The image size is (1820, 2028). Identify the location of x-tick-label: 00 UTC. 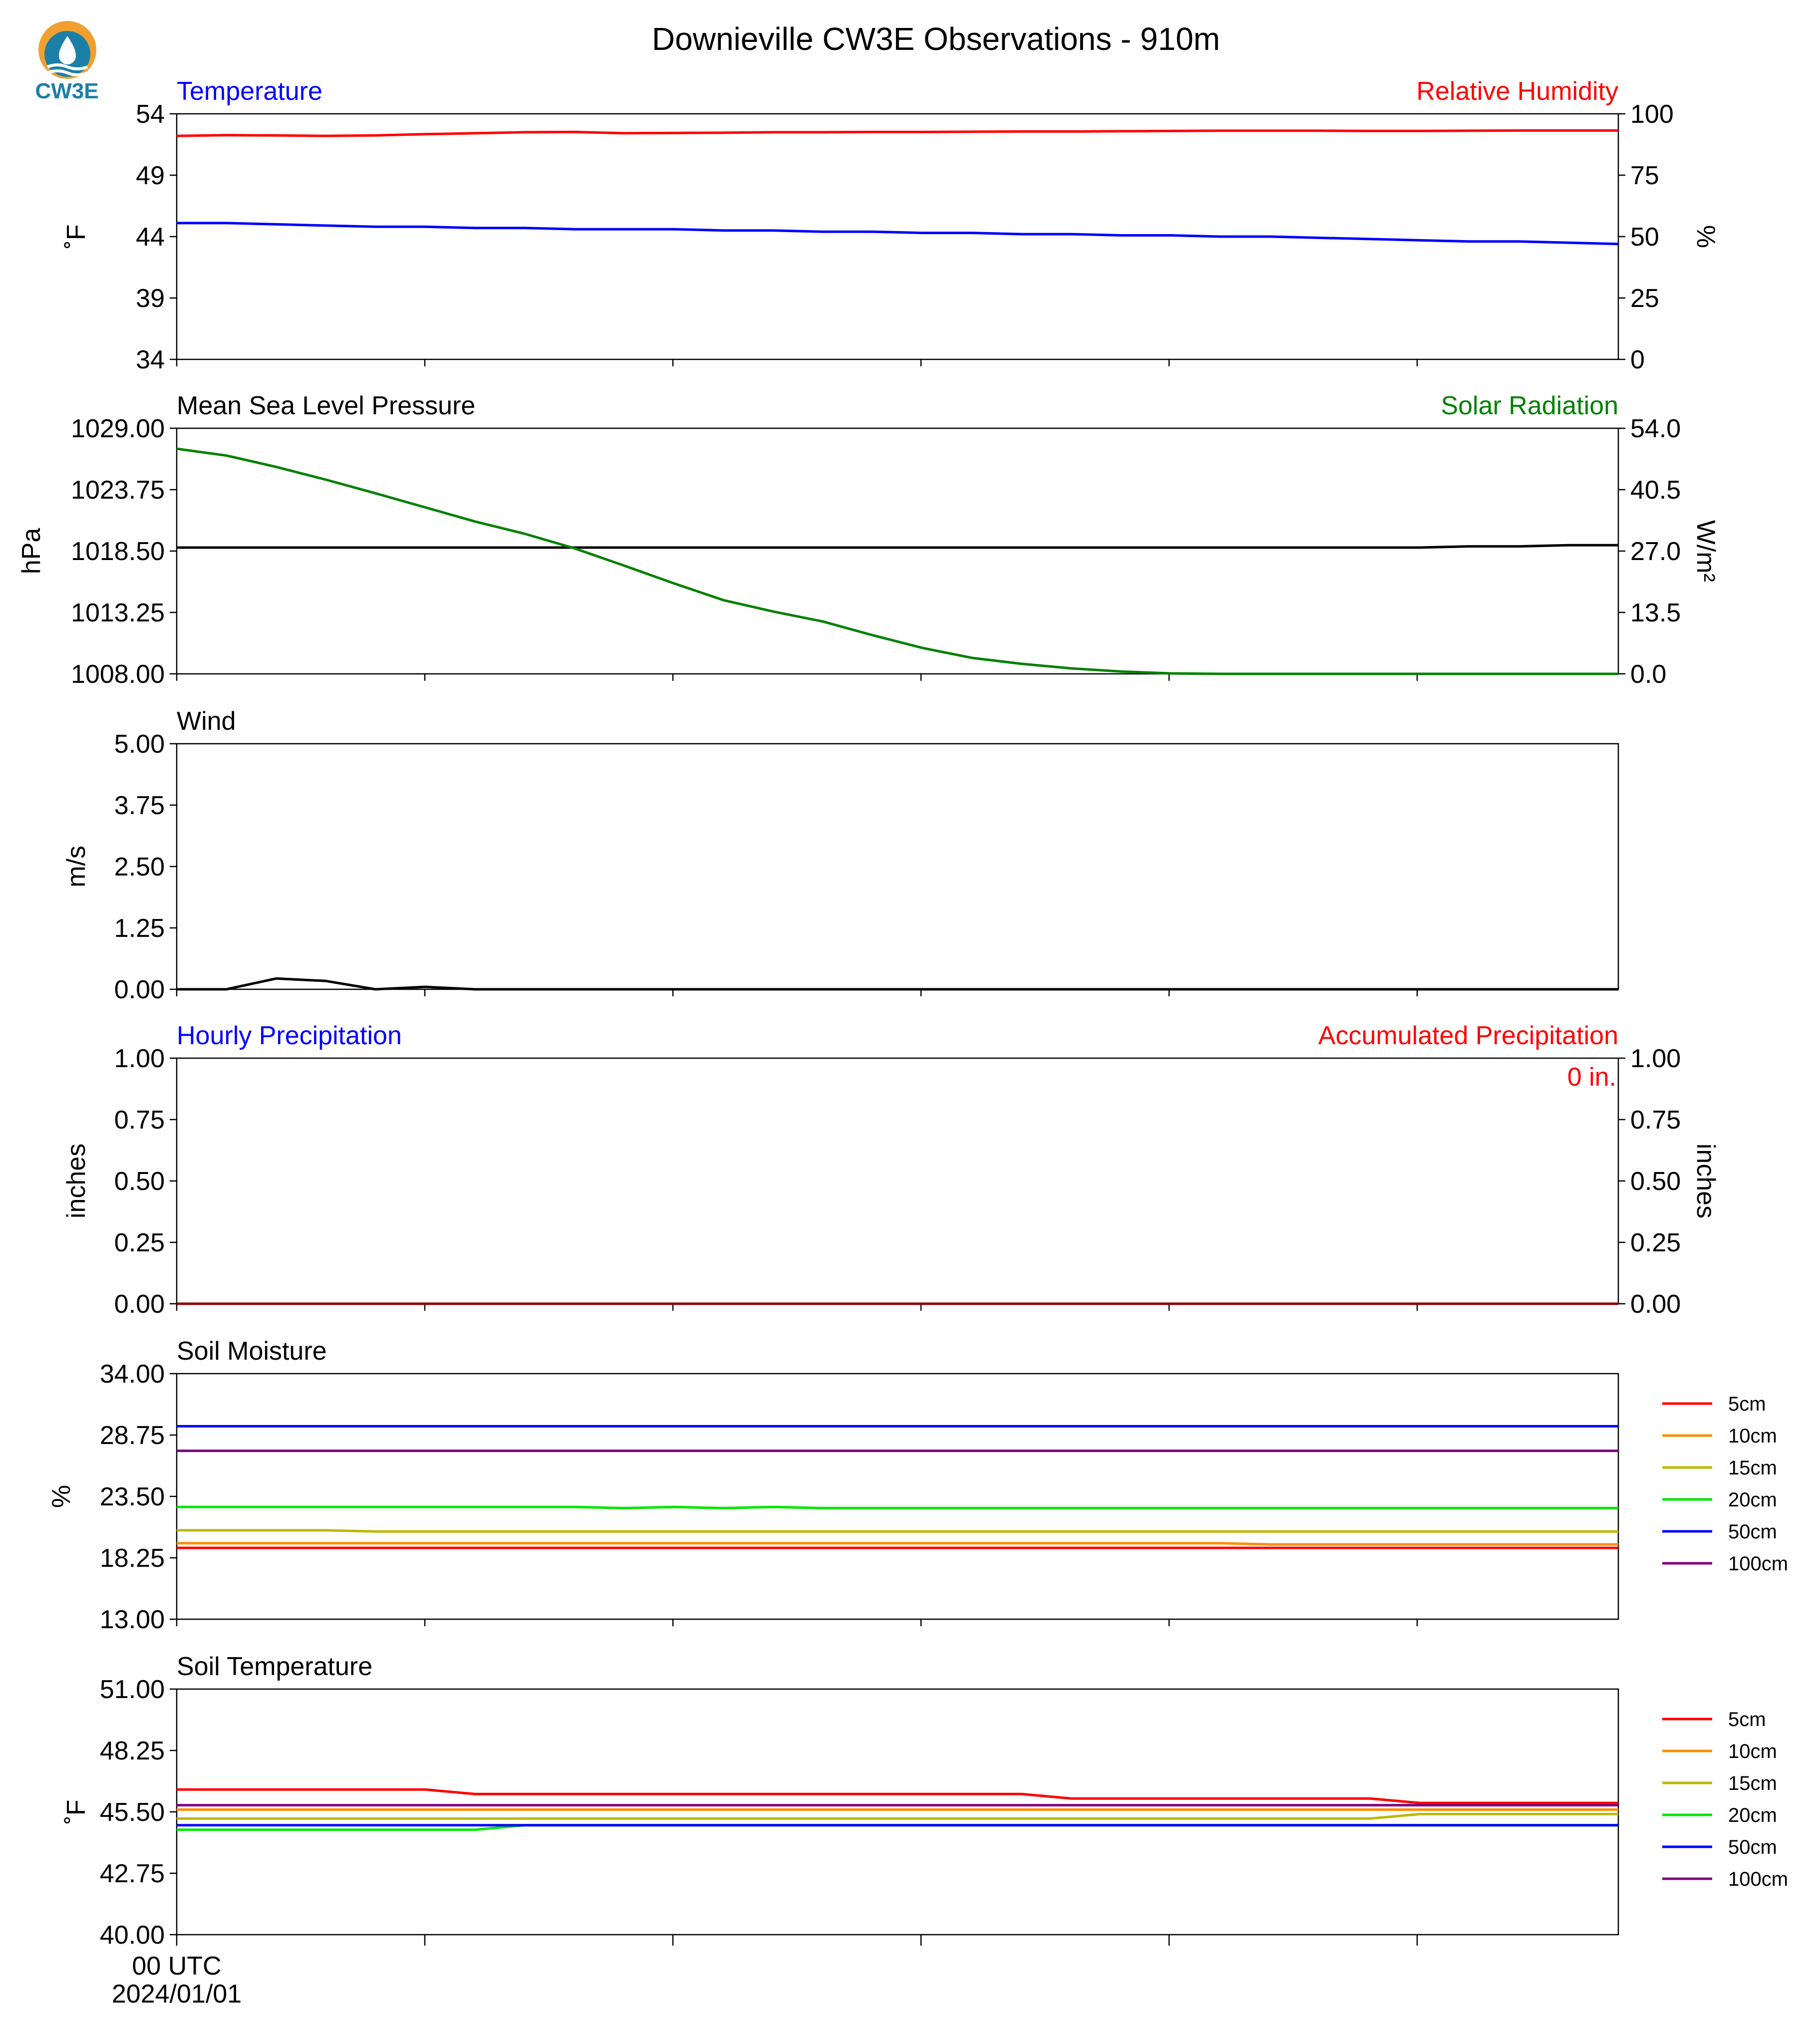
(176, 1966).